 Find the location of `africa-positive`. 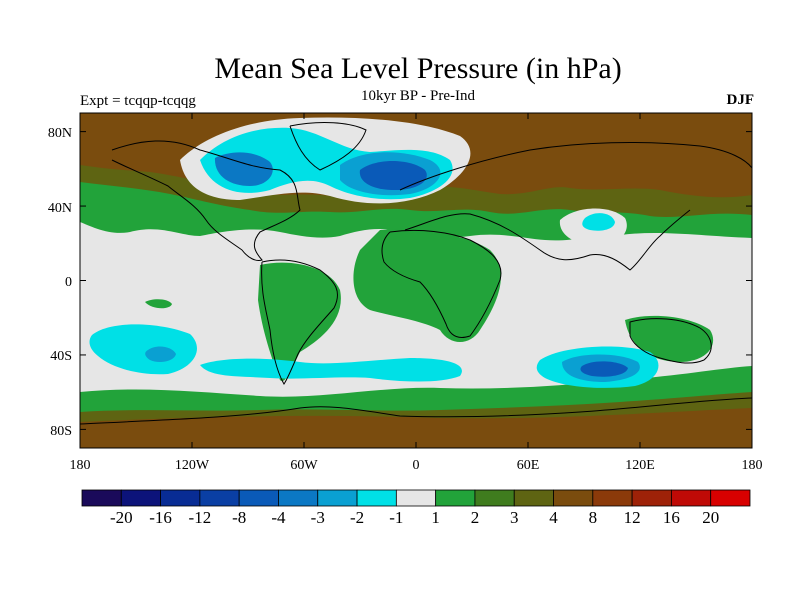

africa-positive is located at coordinates (427, 285).